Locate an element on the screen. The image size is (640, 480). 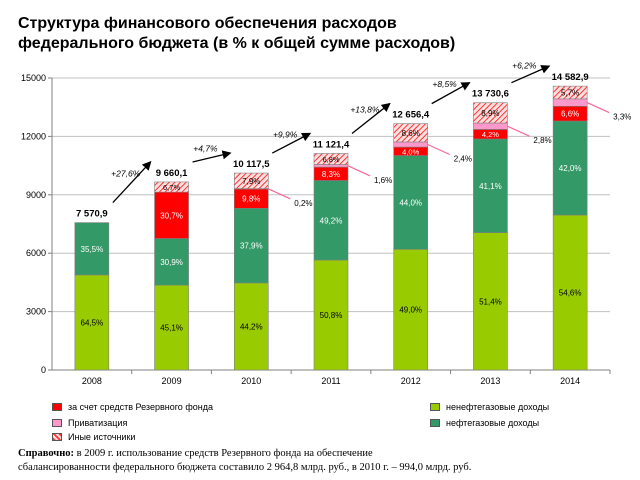
legend-label-nonoil: ненефтегазовые доходы is located at coordinates (498, 407).